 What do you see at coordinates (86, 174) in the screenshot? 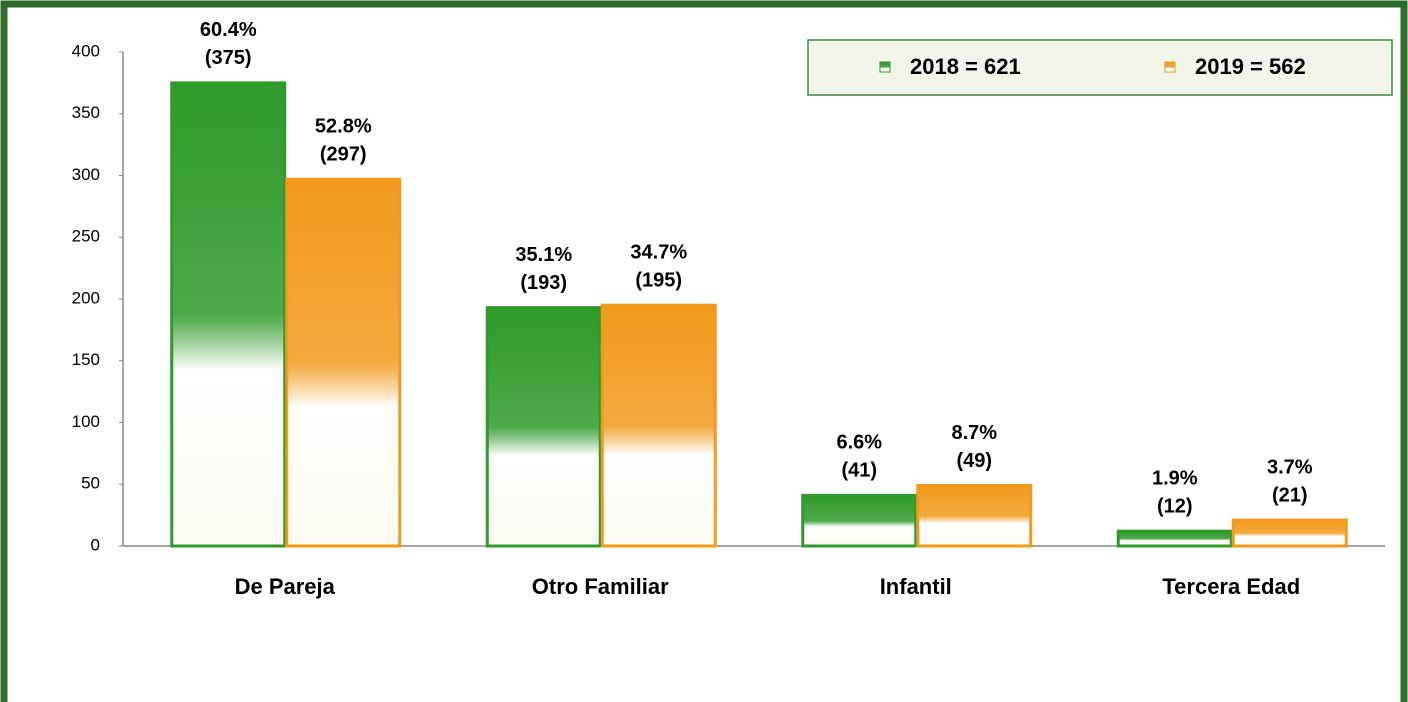
I see `y-tick-label: 300` at bounding box center [86, 174].